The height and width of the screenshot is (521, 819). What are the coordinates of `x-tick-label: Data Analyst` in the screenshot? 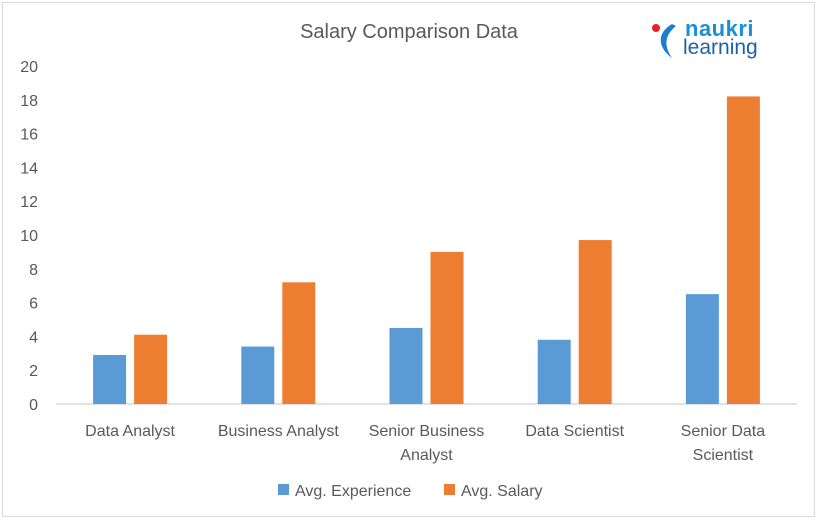 It's located at (130, 431).